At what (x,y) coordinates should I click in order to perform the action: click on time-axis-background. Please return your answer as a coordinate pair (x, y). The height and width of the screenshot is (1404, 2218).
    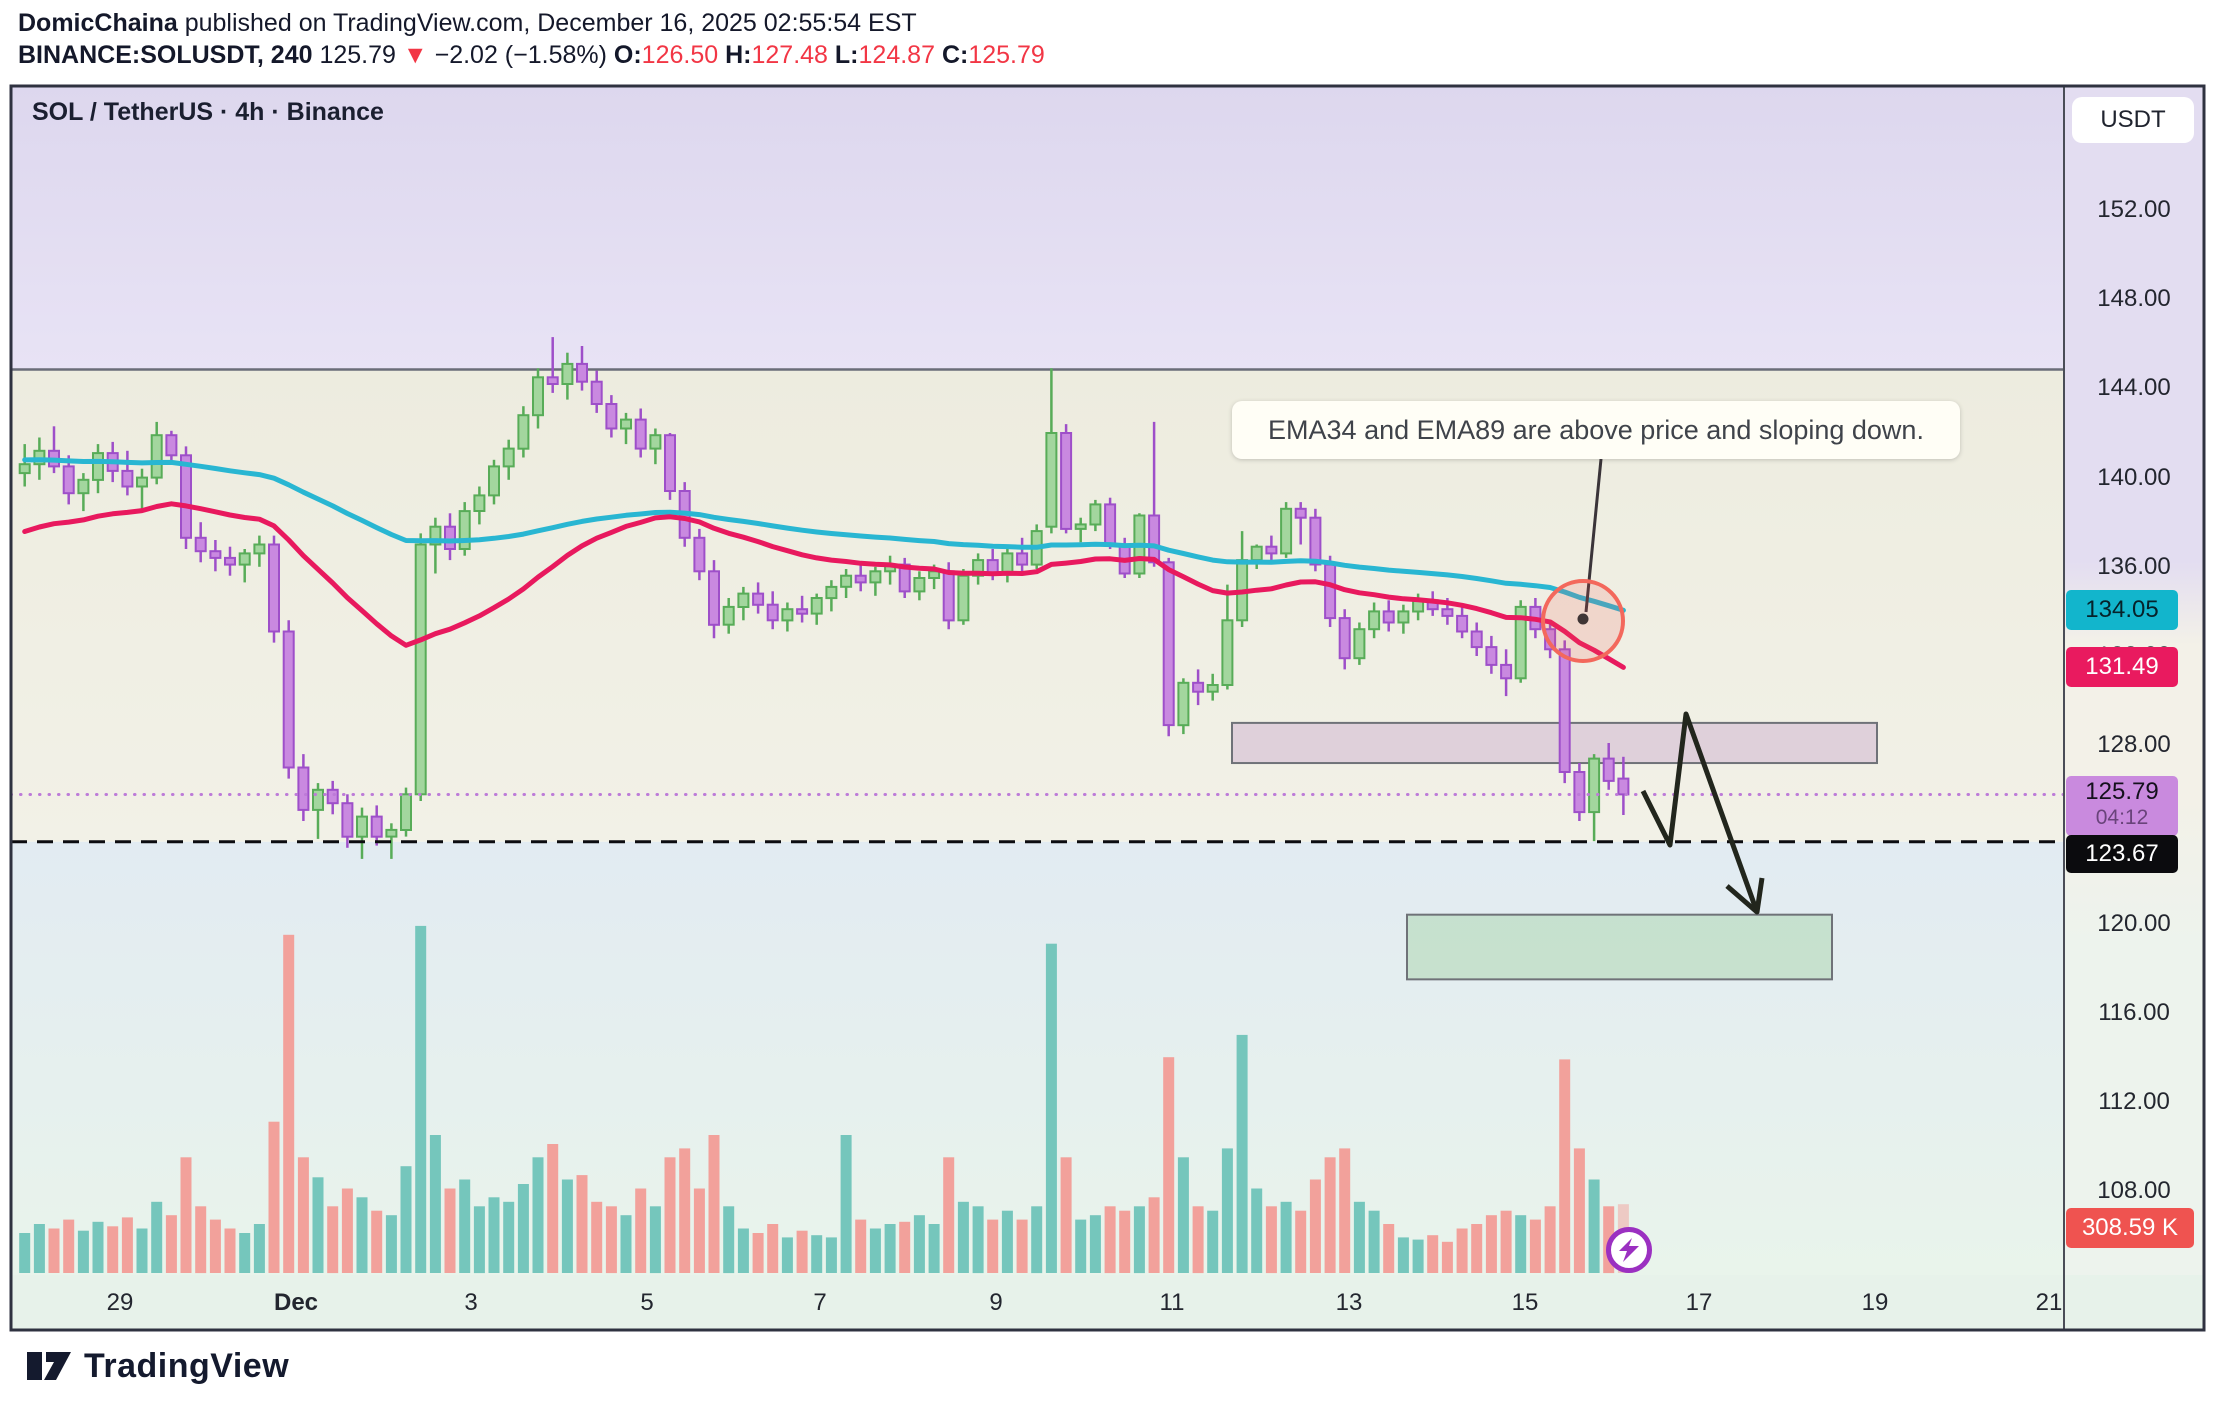
    Looking at the image, I should click on (1107, 1302).